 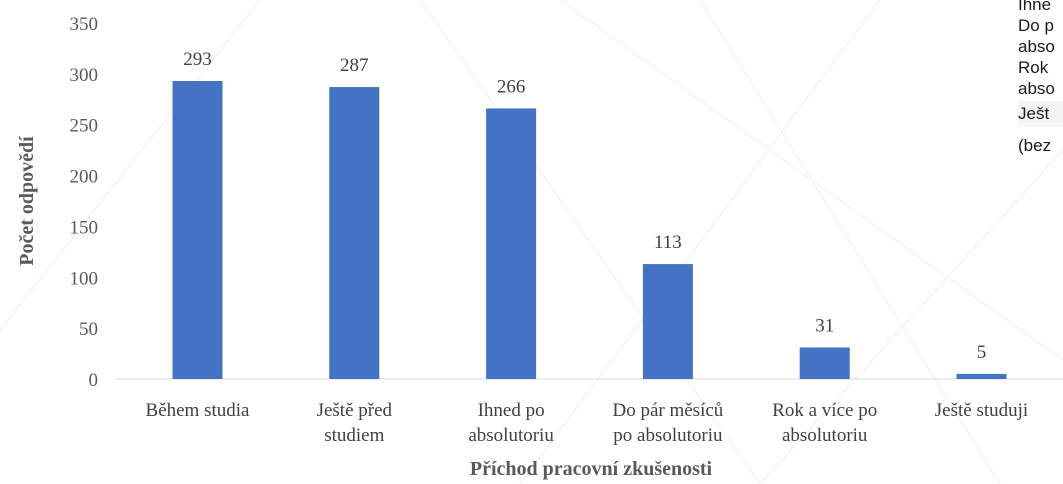 I want to click on data-label: 31, so click(x=824, y=325).